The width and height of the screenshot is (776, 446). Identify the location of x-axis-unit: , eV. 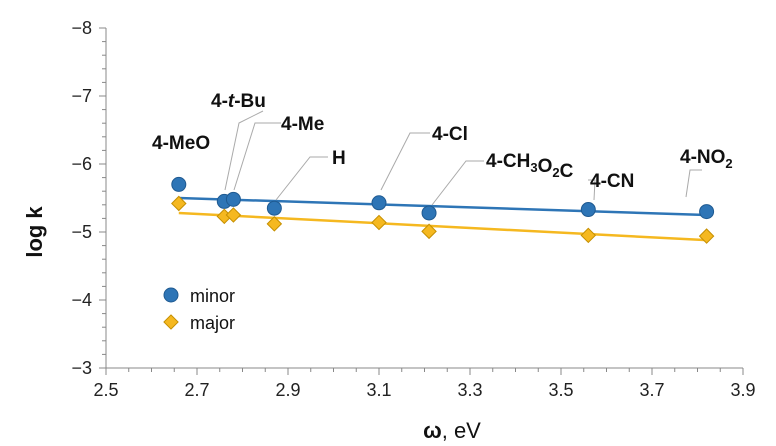
(461, 430).